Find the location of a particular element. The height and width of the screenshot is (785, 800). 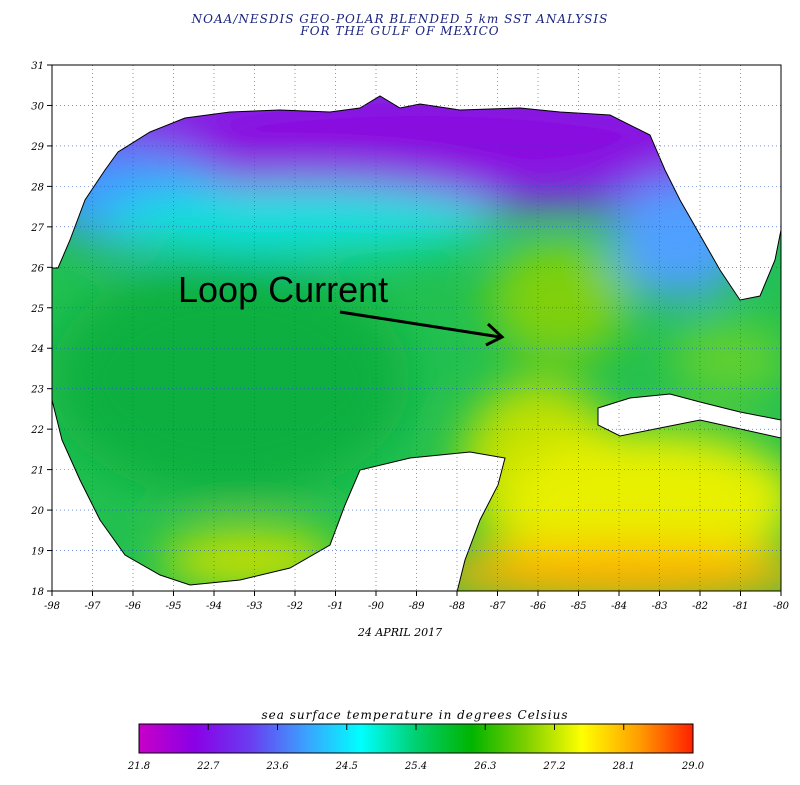

lon-tick-label: -83 is located at coordinates (659, 606).